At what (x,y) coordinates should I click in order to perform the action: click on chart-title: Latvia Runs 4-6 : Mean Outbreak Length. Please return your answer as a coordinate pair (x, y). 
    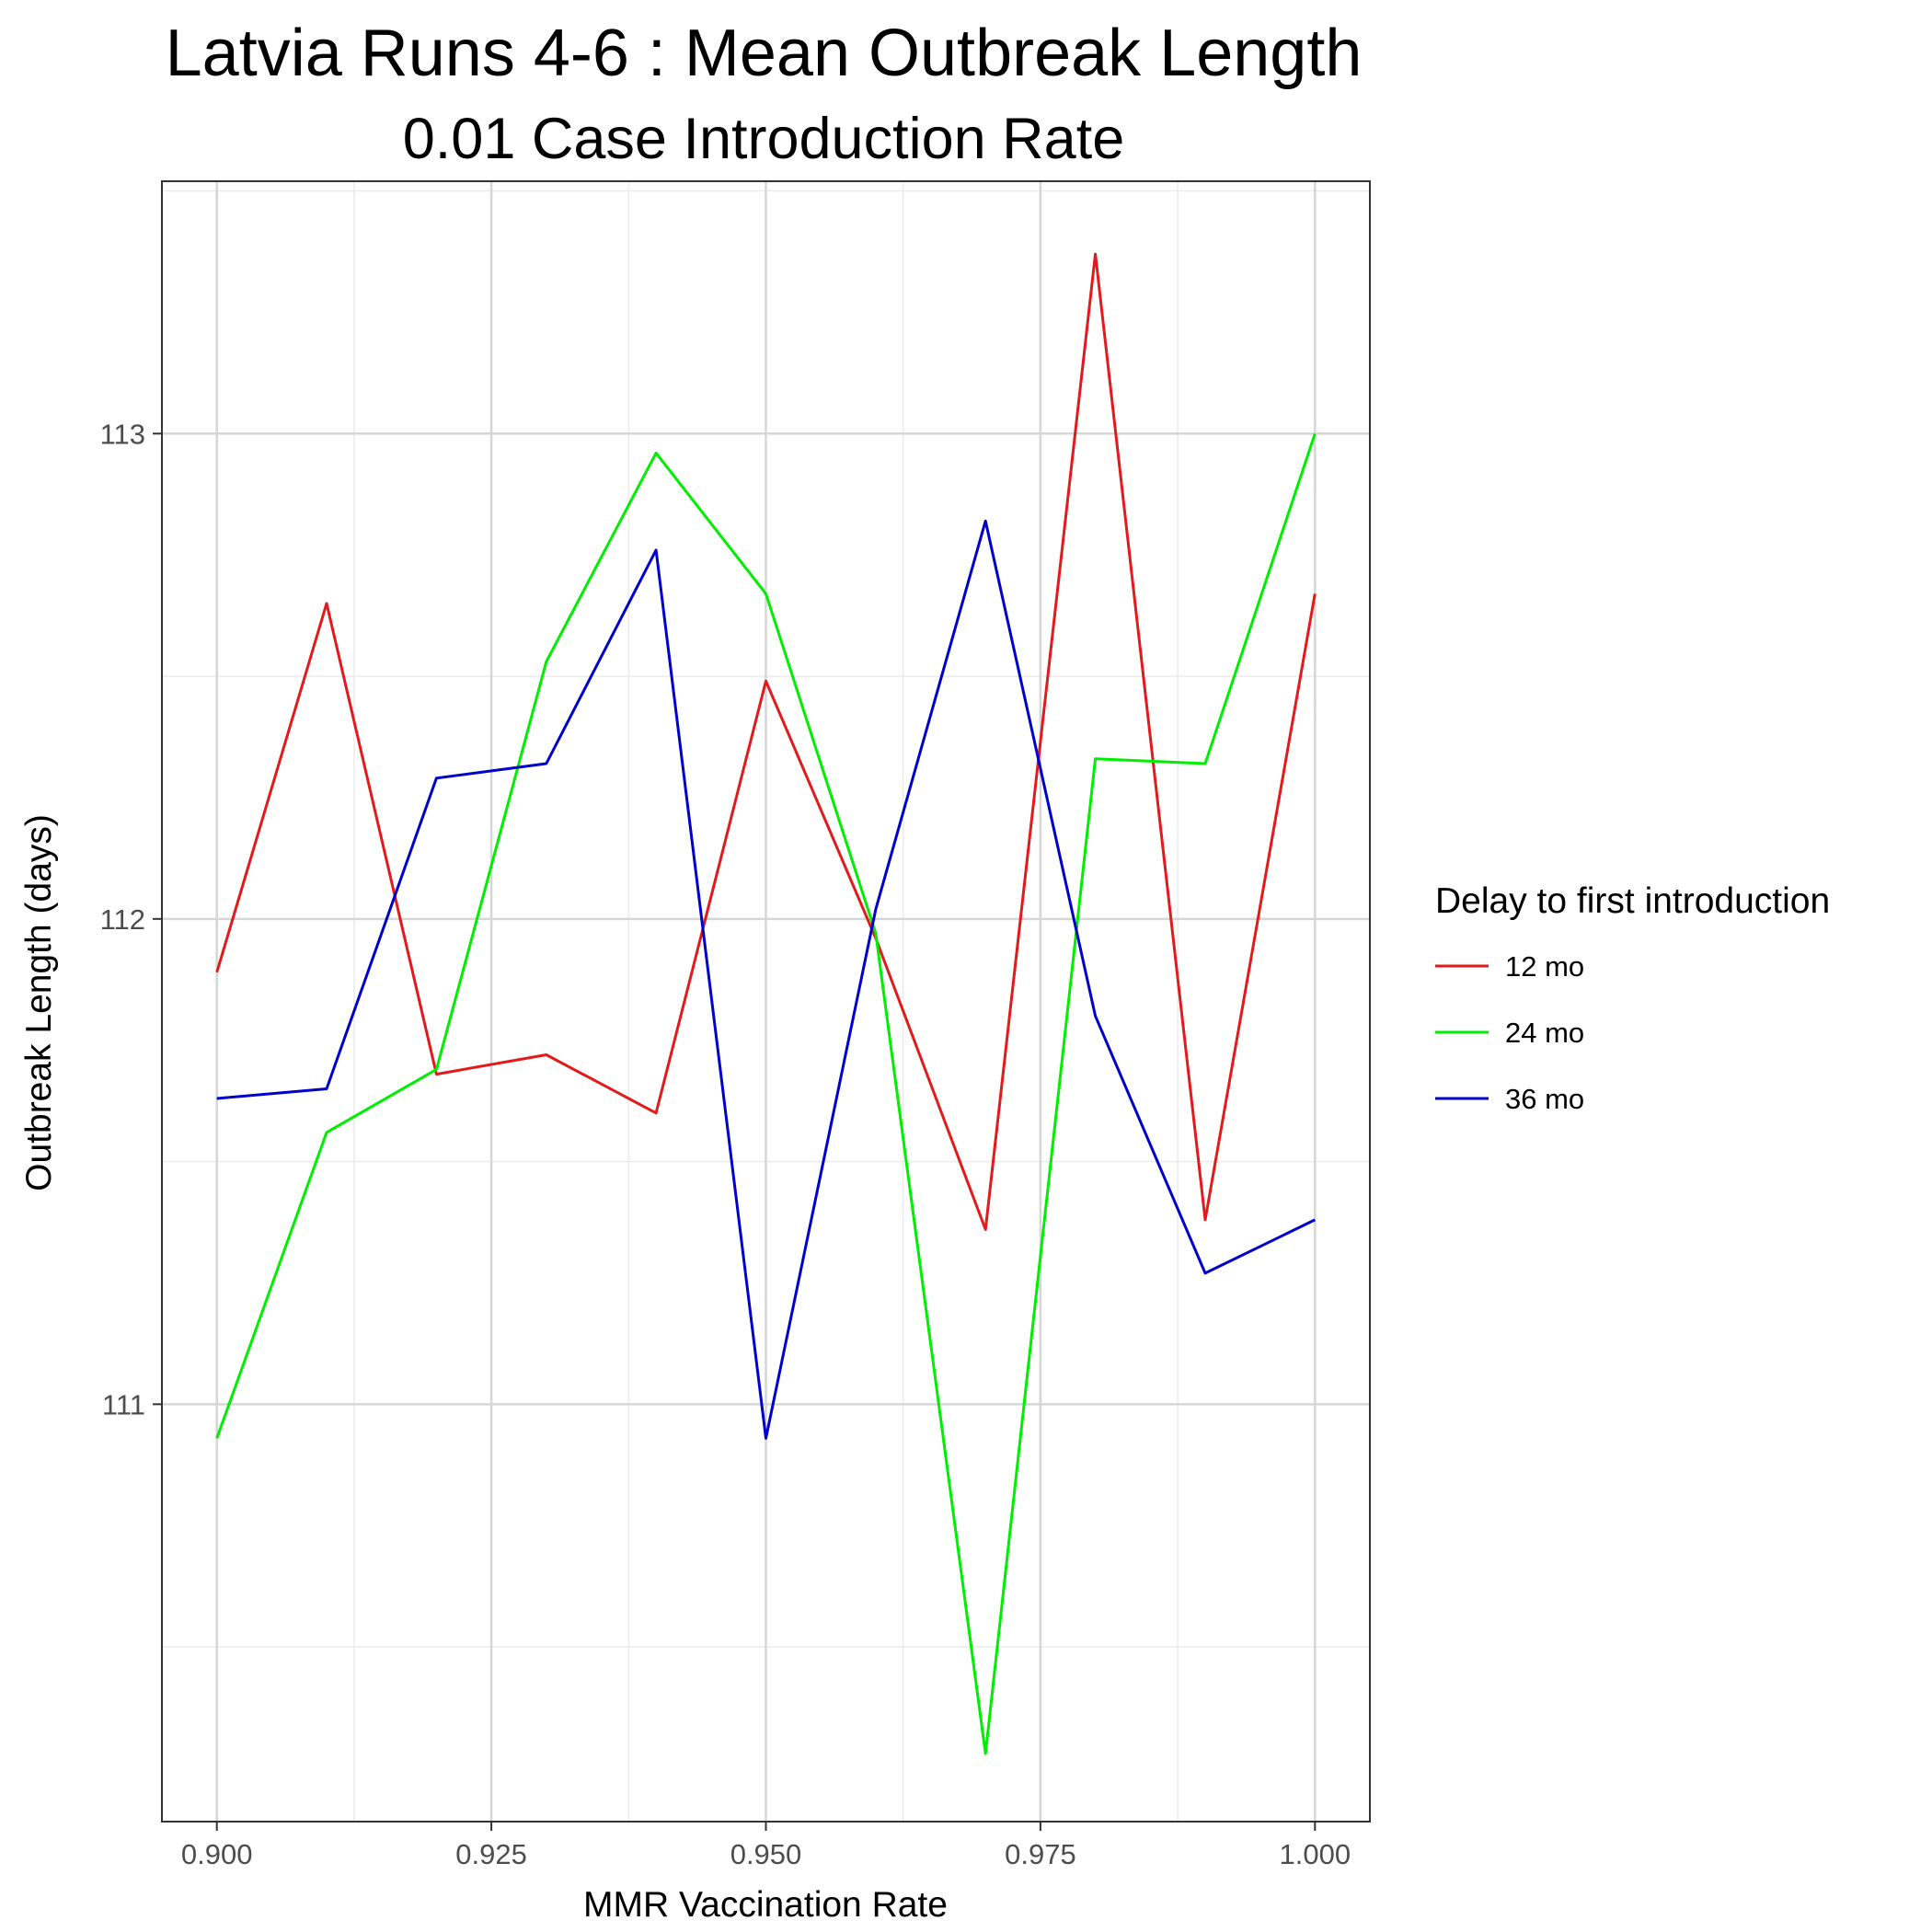
    Looking at the image, I should click on (764, 53).